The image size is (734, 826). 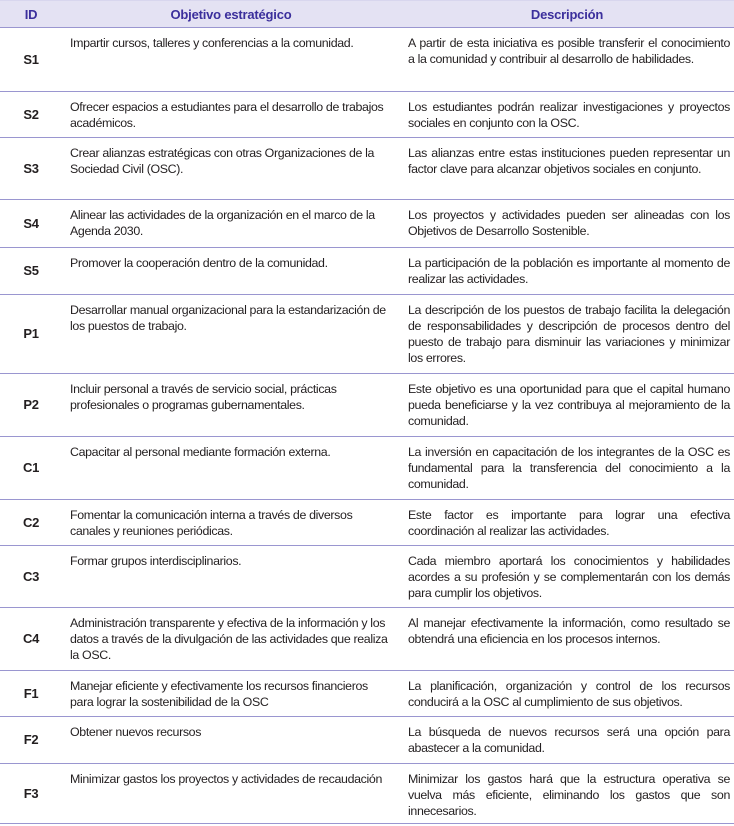 What do you see at coordinates (31, 271) in the screenshot?
I see `row-id: S5` at bounding box center [31, 271].